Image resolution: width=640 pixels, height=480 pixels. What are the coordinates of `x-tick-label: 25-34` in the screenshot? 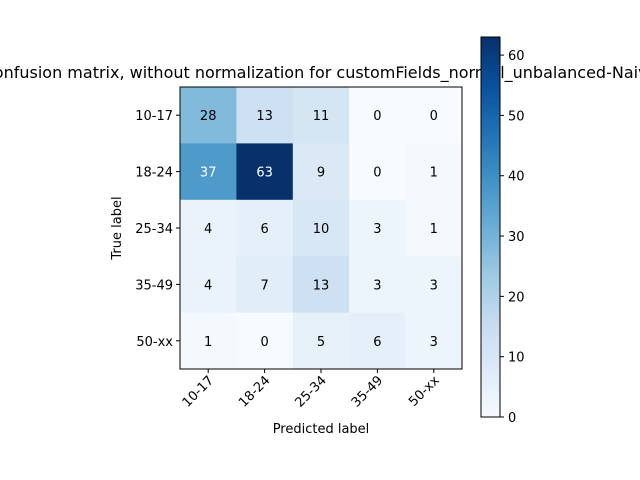 It's located at (311, 391).